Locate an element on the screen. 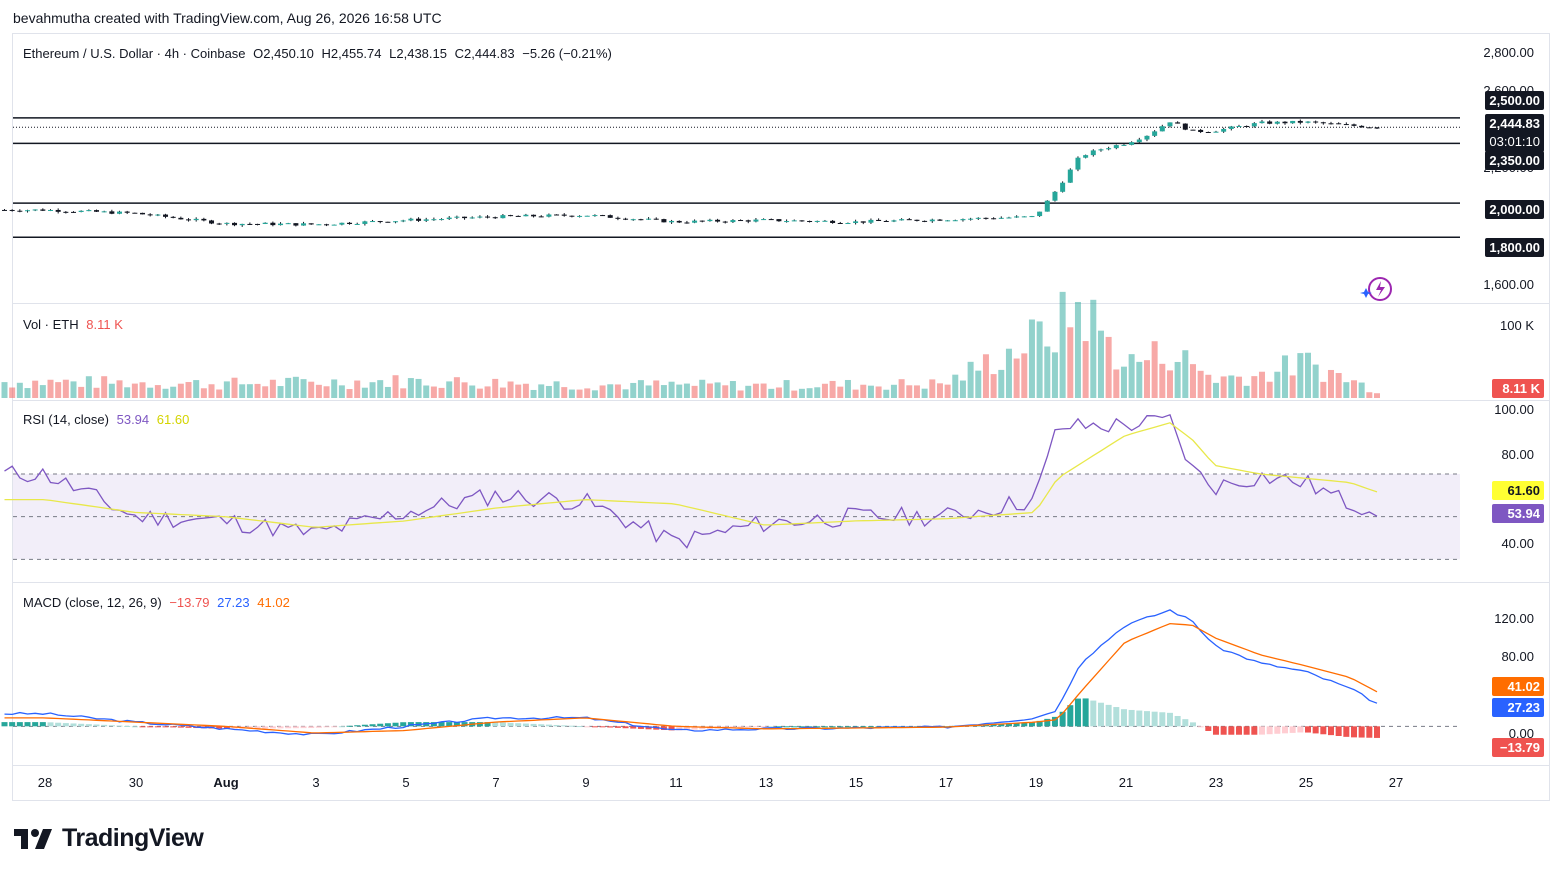  high-value: H2,455.74 is located at coordinates (351, 53).